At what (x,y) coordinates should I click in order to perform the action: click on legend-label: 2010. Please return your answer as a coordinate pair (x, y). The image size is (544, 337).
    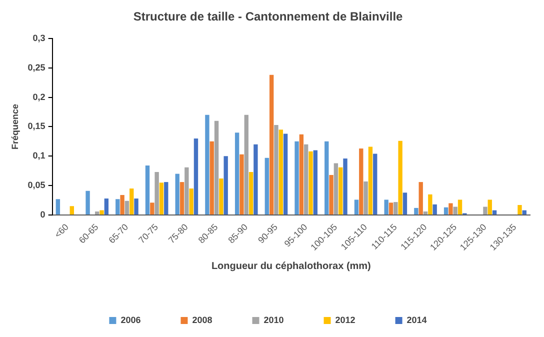
    Looking at the image, I should click on (274, 319).